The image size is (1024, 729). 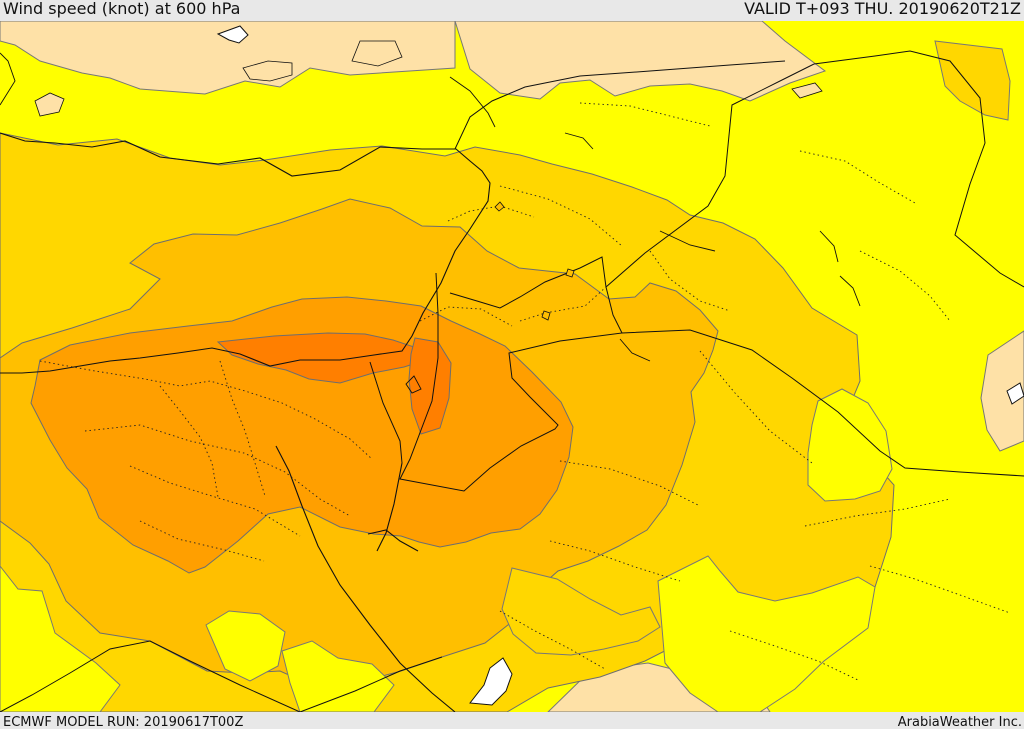 I want to click on gulf-coast, so click(x=393, y=540).